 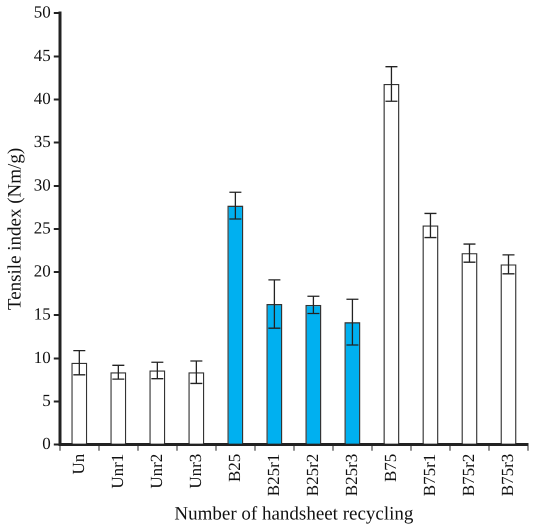 What do you see at coordinates (273, 475) in the screenshot?
I see `x-tick-label: B25r1` at bounding box center [273, 475].